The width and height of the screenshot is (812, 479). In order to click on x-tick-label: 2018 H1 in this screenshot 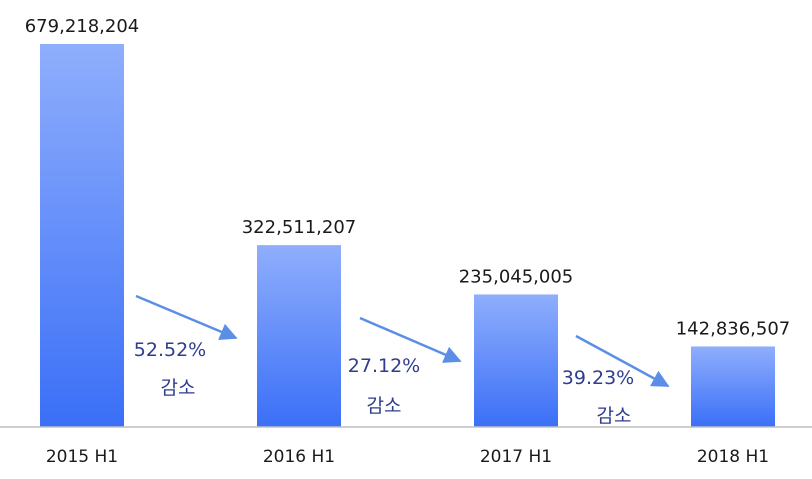, I will do `click(733, 457)`.